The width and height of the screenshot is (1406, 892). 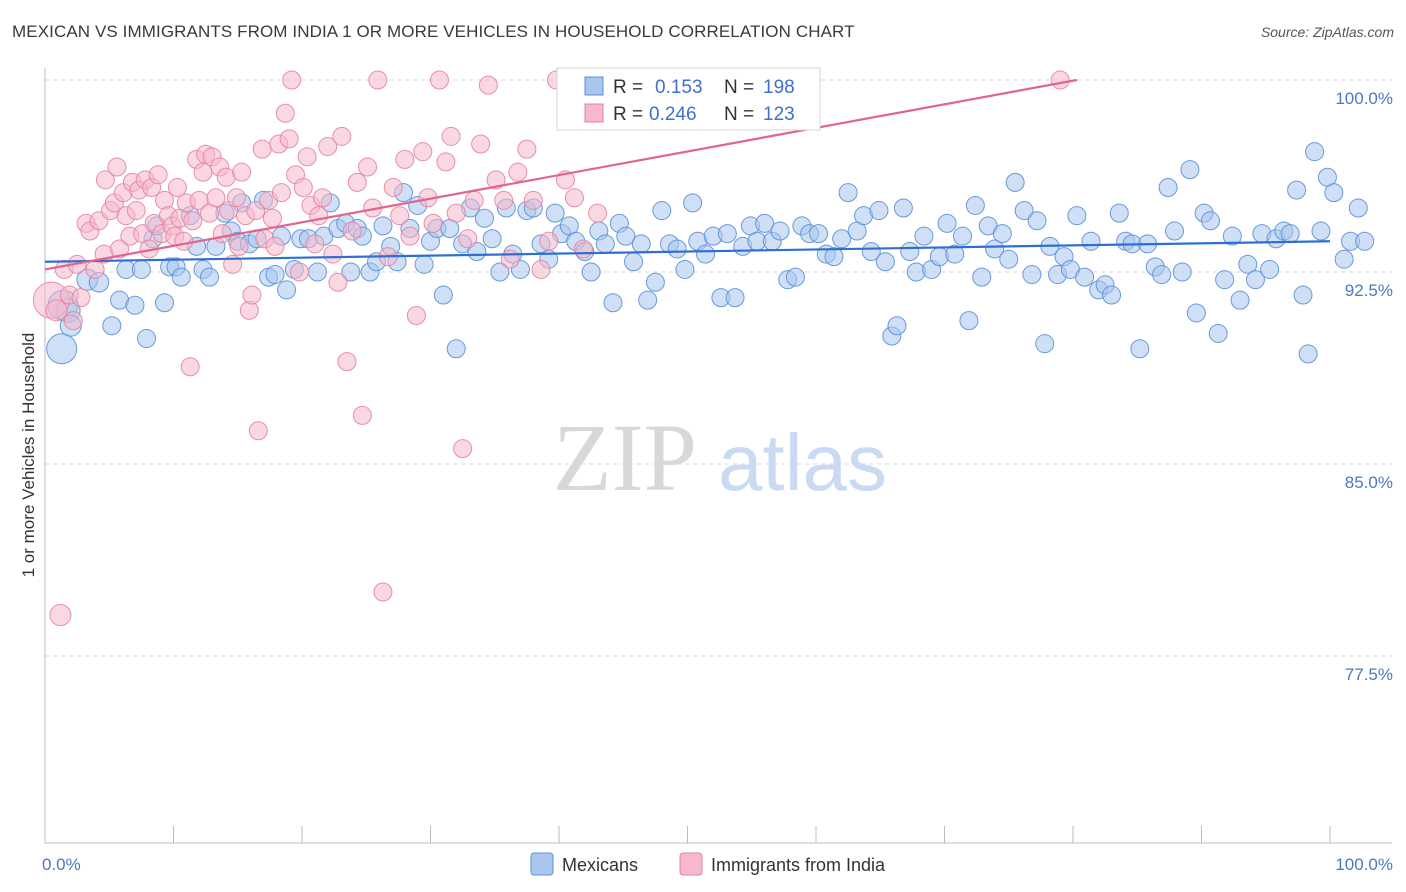 I want to click on watermark: ZIP atlas, so click(x=720, y=457).